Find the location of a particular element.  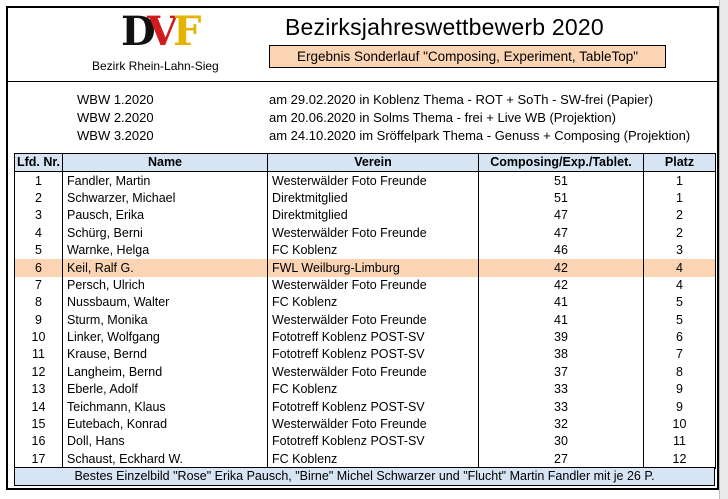

cell-points: 41 is located at coordinates (561, 320).